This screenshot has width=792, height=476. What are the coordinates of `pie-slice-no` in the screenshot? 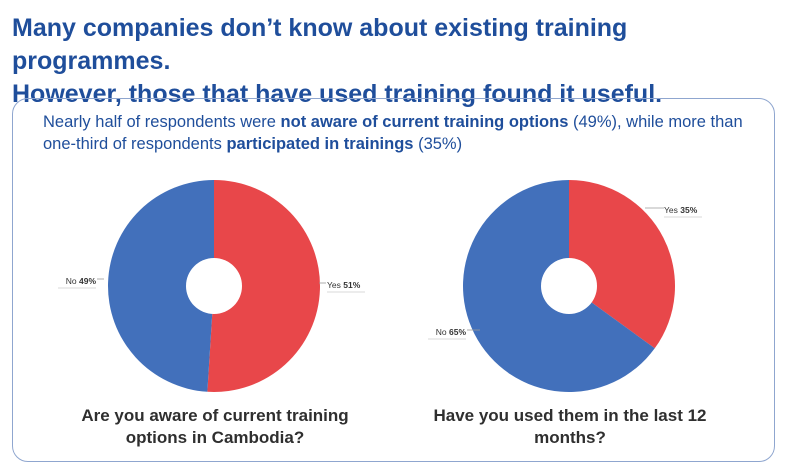 It's located at (160, 286).